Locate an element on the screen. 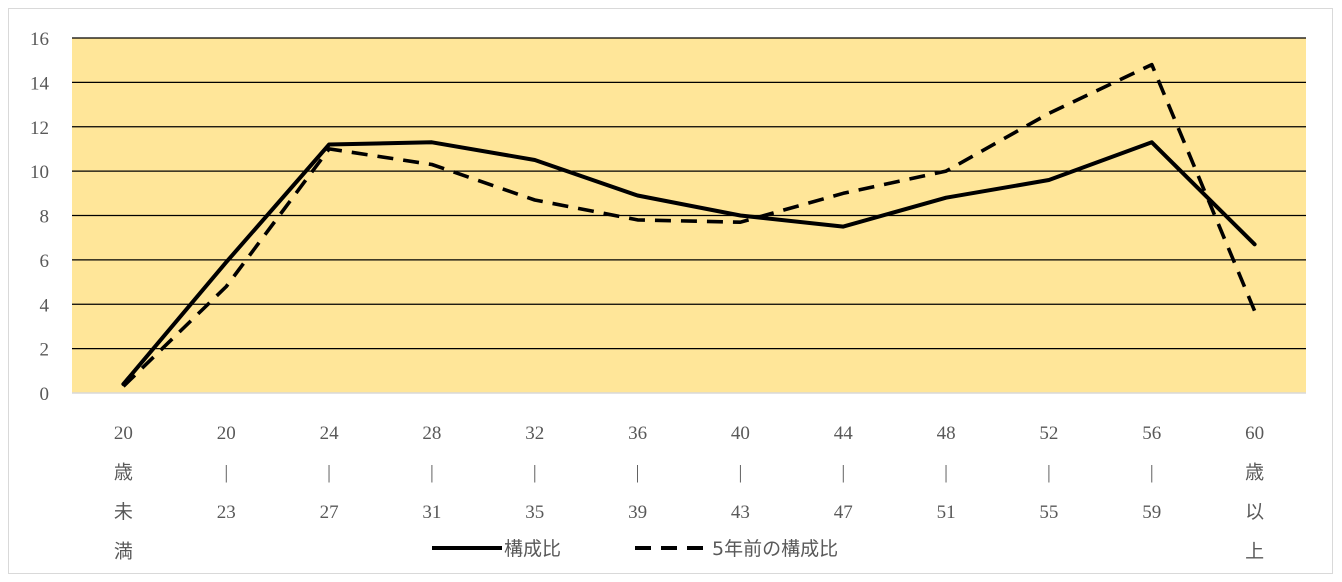 This screenshot has width=1342, height=582. x-tick-label: 40 | 43 is located at coordinates (740, 473).